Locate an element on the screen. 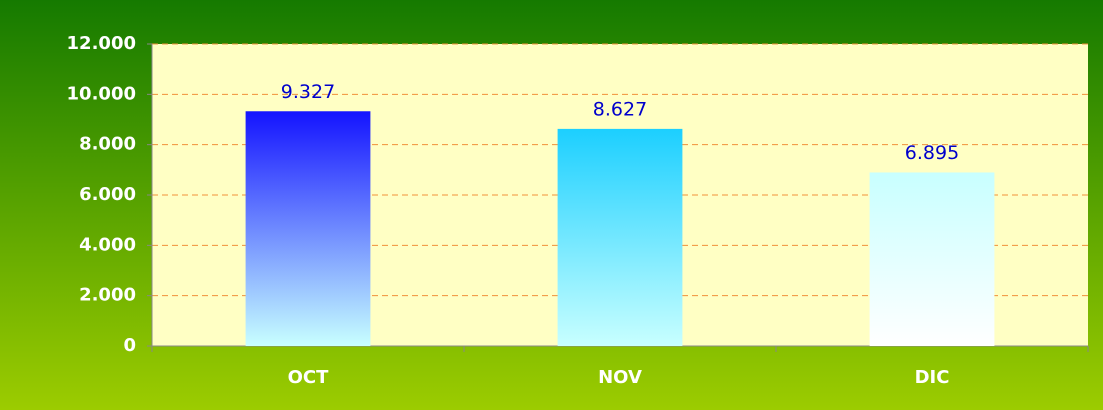 This screenshot has width=1103, height=410. y-tick-label: 10.000 is located at coordinates (101, 93).